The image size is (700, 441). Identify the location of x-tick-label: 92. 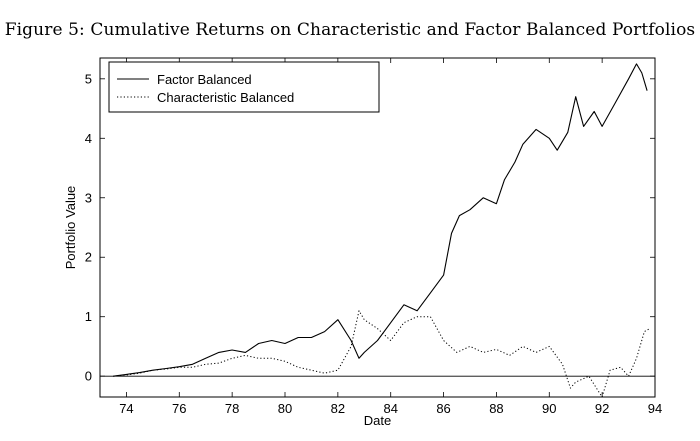
(602, 408).